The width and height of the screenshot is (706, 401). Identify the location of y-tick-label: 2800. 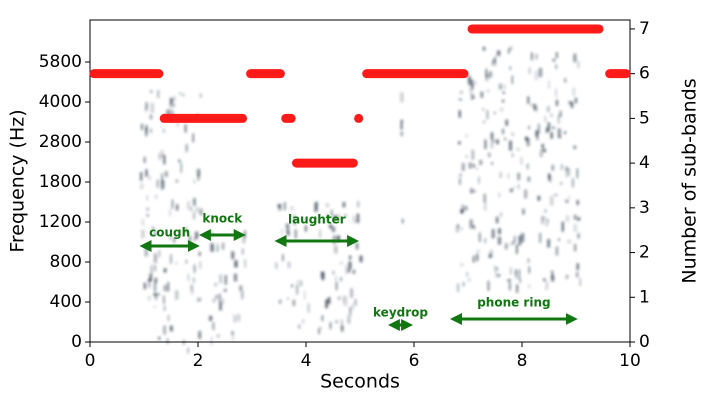
(60, 142).